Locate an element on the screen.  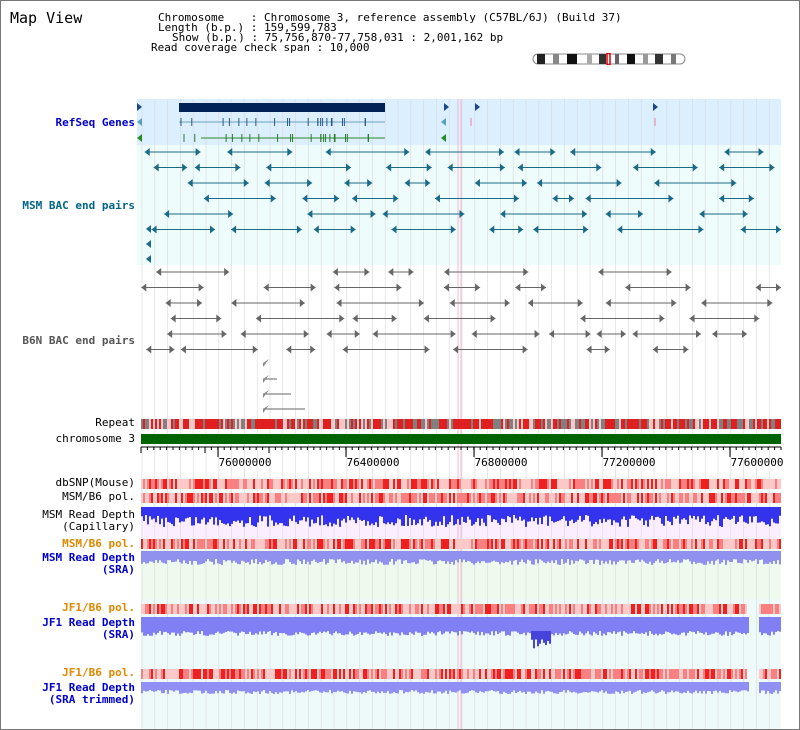
gene-arrow is located at coordinates (139, 138).